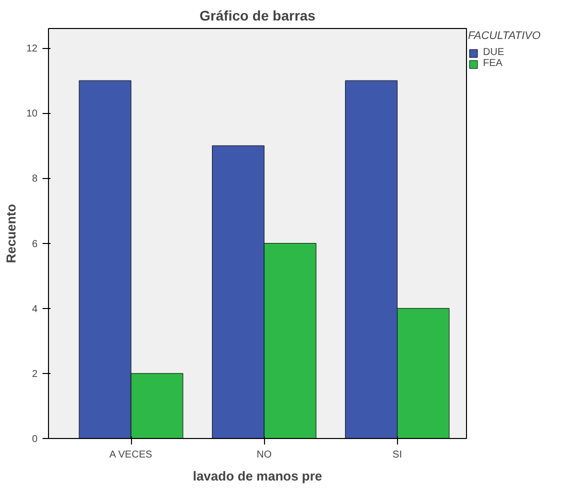  I want to click on y-tick-label: 6, so click(35, 244).